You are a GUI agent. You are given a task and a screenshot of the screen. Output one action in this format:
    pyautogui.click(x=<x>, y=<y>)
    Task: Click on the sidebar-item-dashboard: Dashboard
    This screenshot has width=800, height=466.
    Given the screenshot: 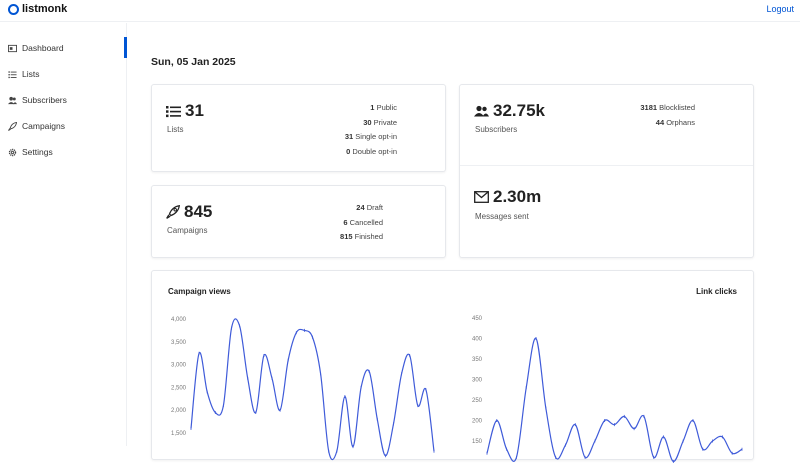 What is the action you would take?
    pyautogui.click(x=36, y=48)
    